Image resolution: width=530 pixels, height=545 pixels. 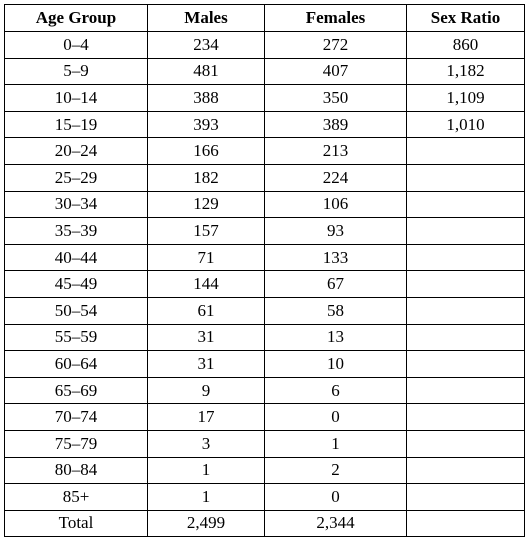 What do you see at coordinates (206, 257) in the screenshot?
I see `males-cell: 71` at bounding box center [206, 257].